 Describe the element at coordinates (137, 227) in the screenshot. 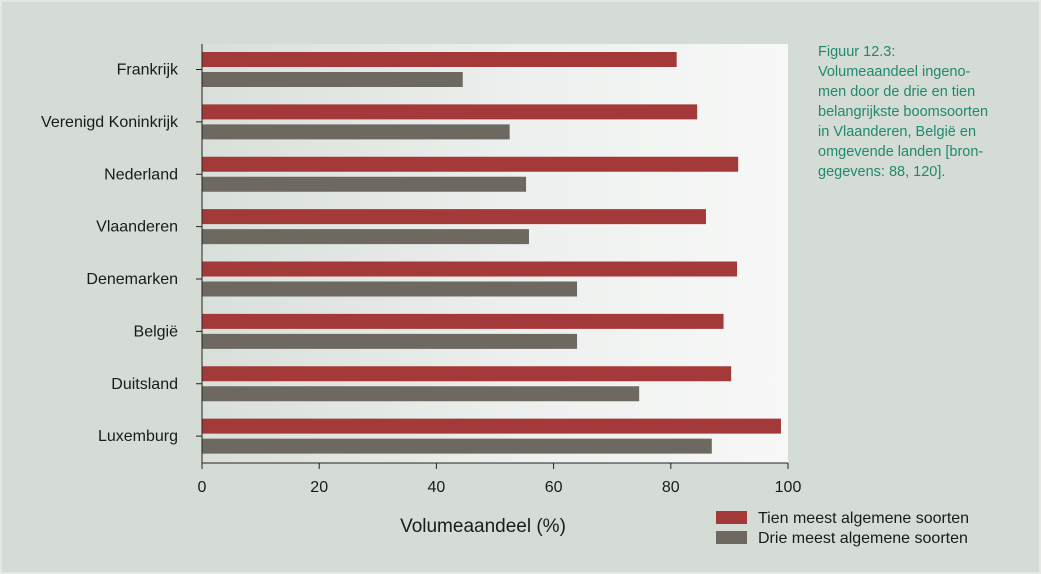

I see `category-label: Vlaanderen` at that location.